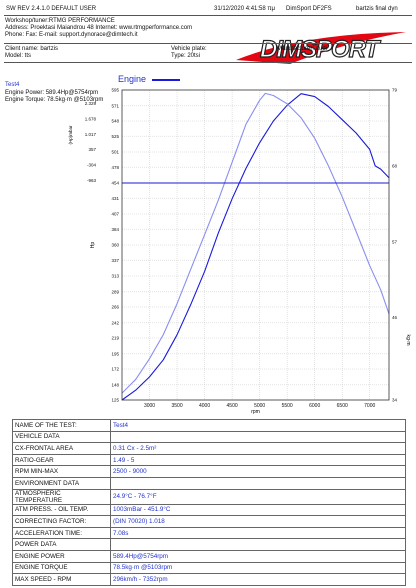  Describe the element at coordinates (115, 338) in the screenshot. I see `y-tick-label: 219` at that location.